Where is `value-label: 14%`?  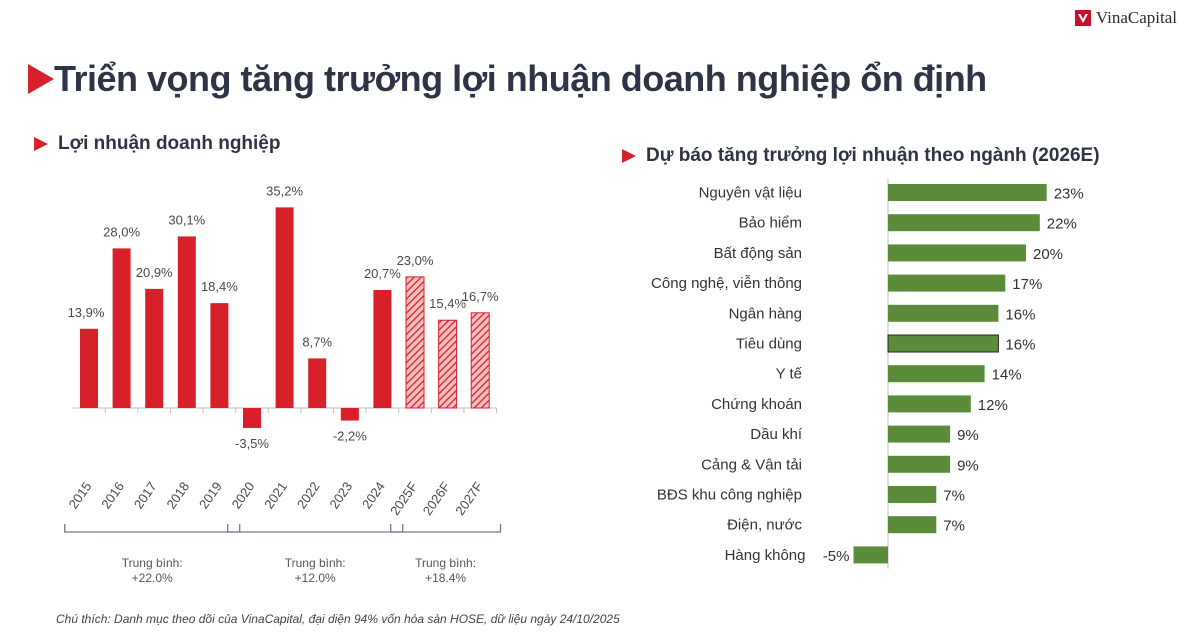 value-label: 14% is located at coordinates (1007, 375).